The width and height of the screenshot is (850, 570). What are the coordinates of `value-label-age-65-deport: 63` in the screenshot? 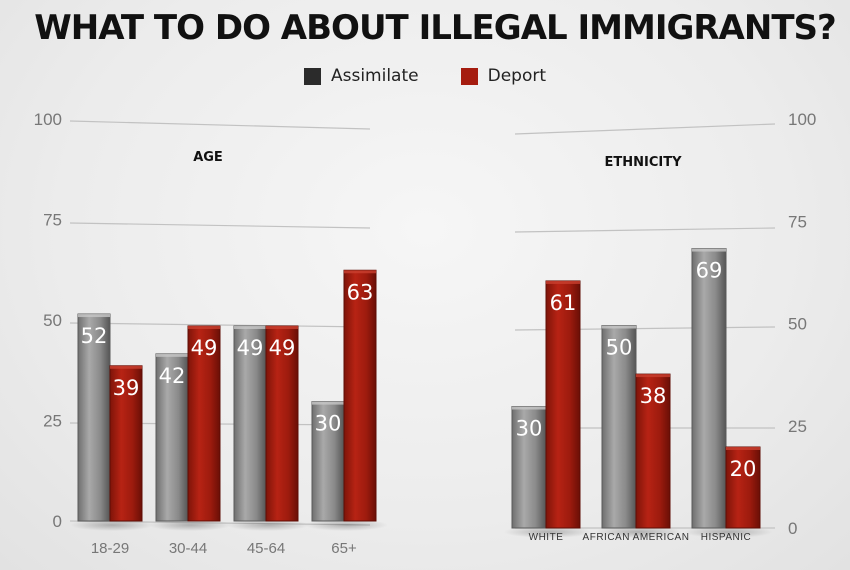 It's located at (360, 292).